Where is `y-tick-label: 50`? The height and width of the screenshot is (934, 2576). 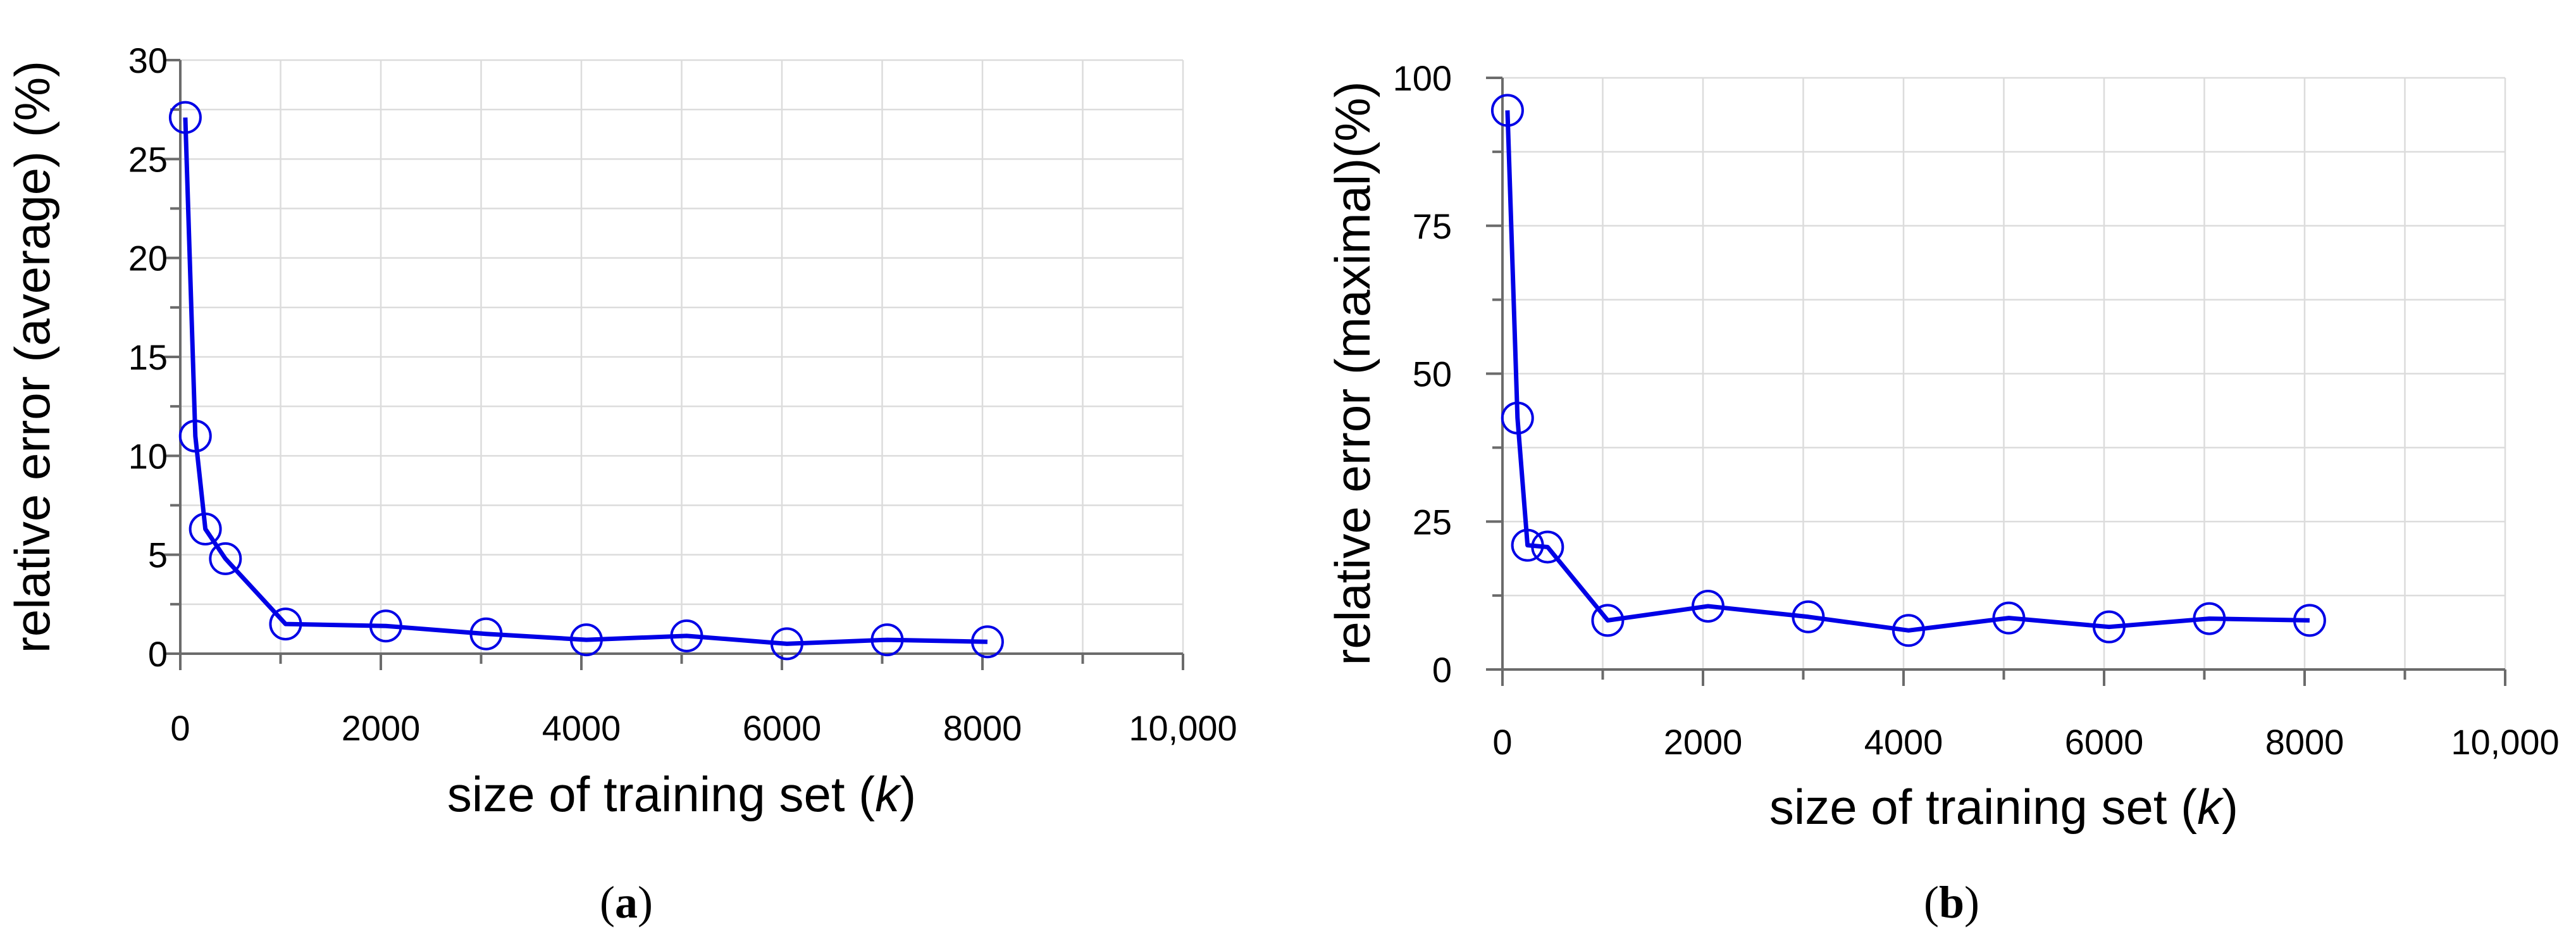
y-tick-label: 50 is located at coordinates (1433, 374).